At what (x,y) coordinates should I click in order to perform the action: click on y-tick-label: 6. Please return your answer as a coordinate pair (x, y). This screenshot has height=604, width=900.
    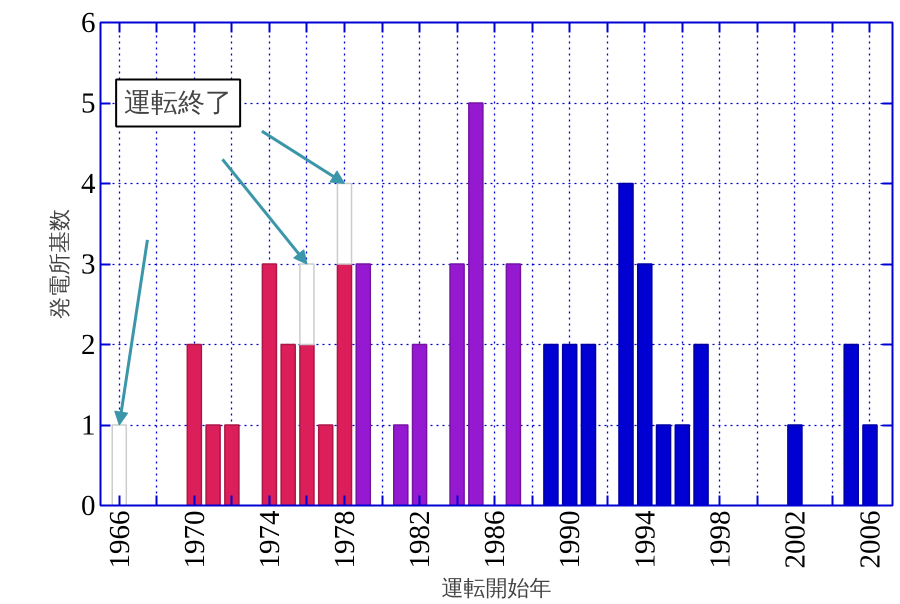
    Looking at the image, I should click on (88, 23).